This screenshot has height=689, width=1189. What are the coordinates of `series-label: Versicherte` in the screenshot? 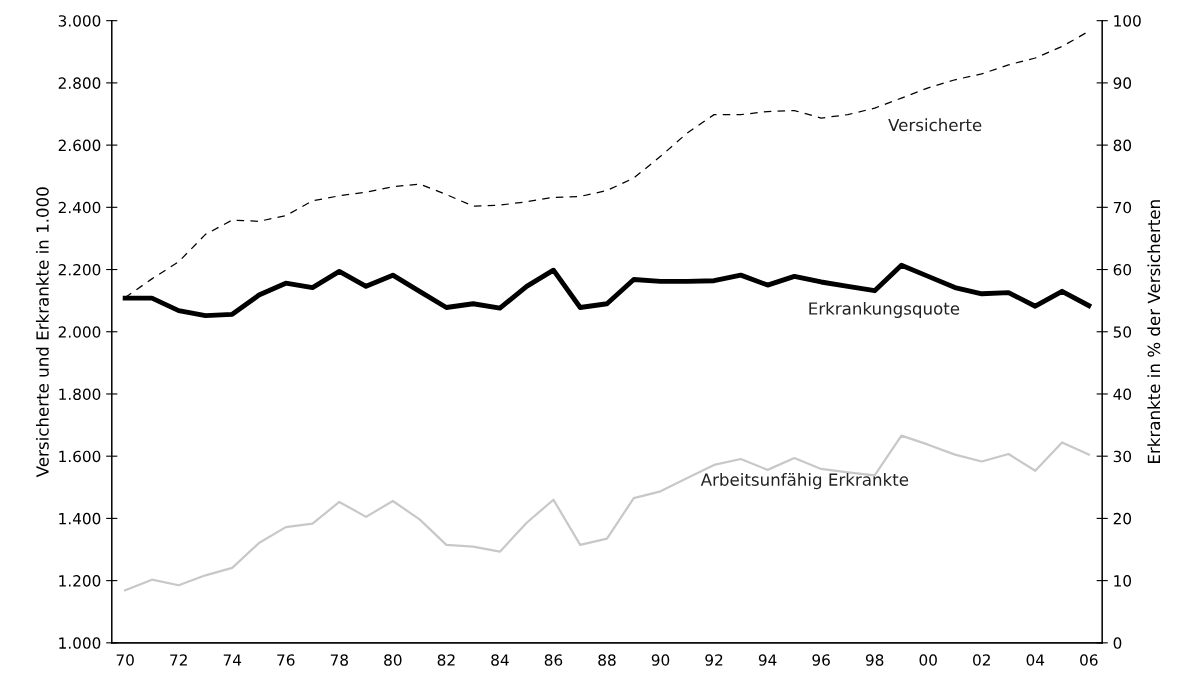 It's located at (935, 125).